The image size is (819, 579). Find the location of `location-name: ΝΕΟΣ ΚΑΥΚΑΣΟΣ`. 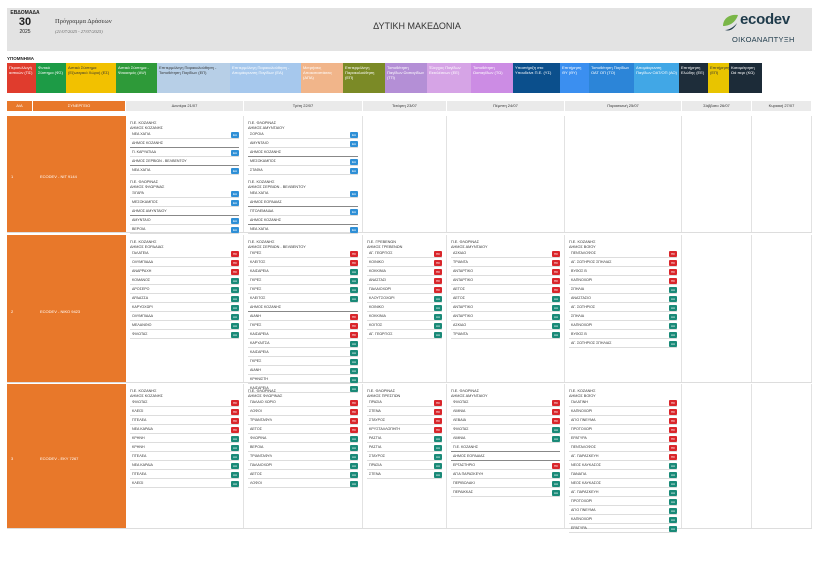

location-name: ΝΕΟΣ ΚΑΥΚΑΣΟΣ is located at coordinates (586, 465).